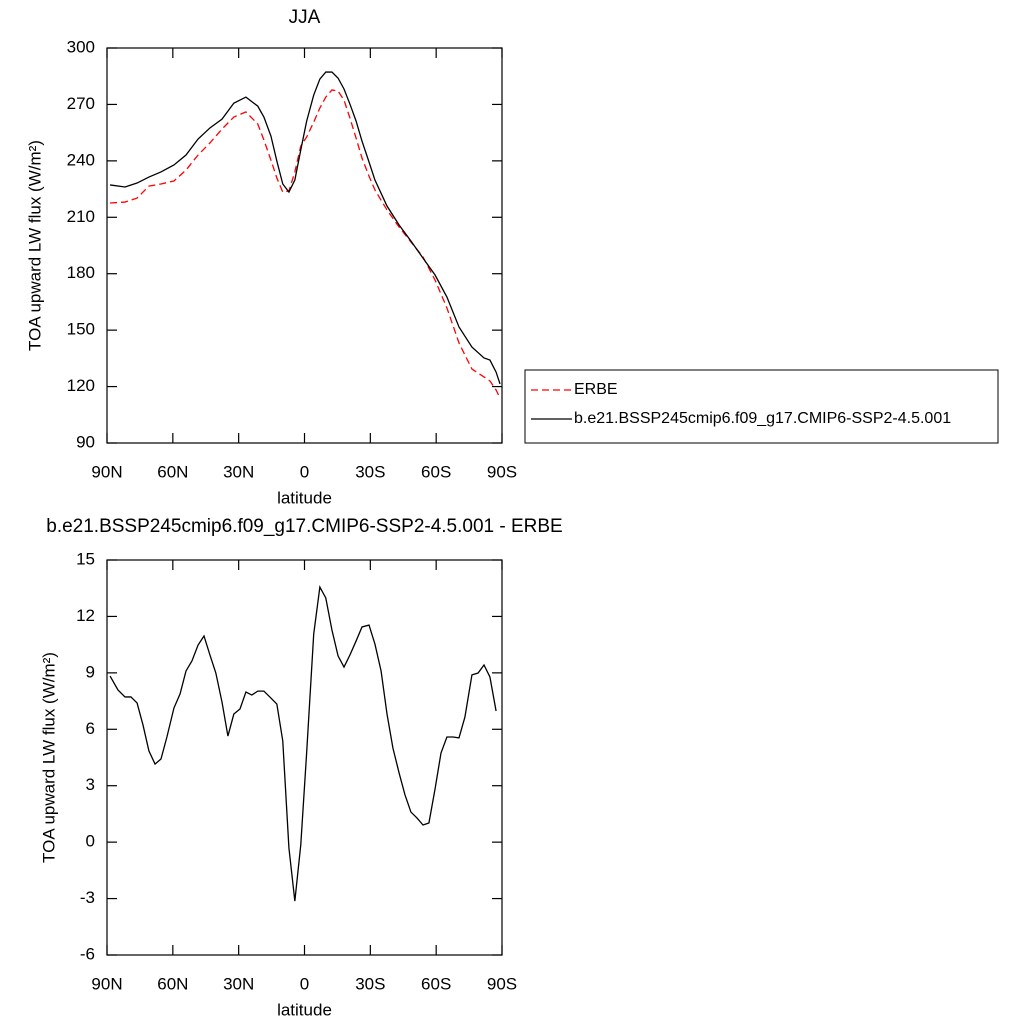  Describe the element at coordinates (81, 46) in the screenshot. I see `y-tick-label: 300` at that location.